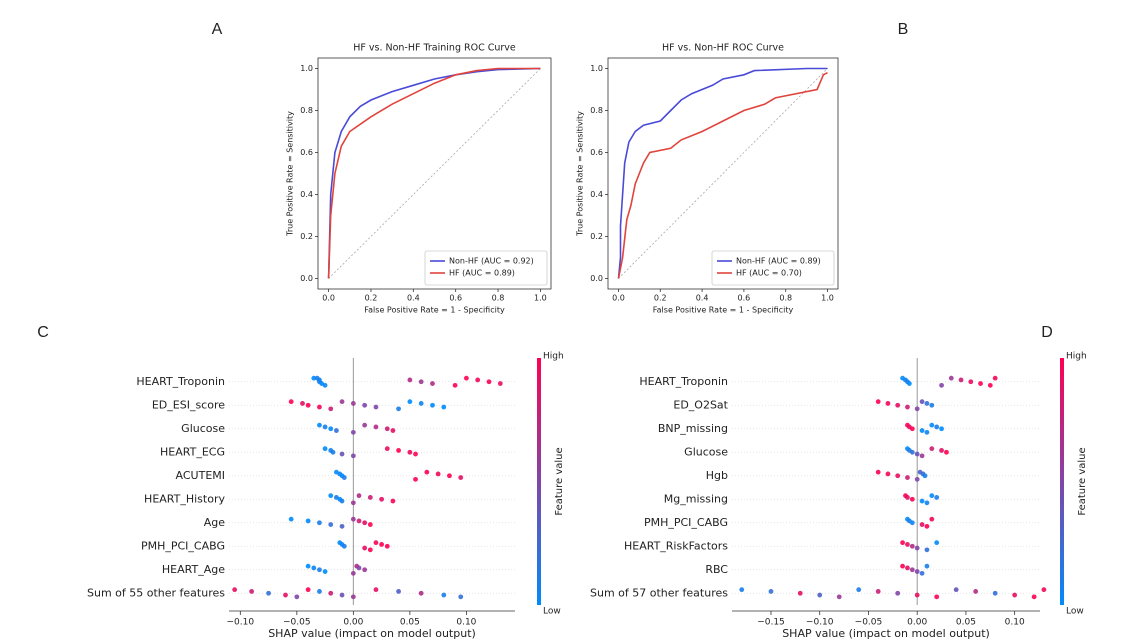 The height and width of the screenshot is (643, 1135). I want to click on y-tick-label: 0.4, so click(306, 194).